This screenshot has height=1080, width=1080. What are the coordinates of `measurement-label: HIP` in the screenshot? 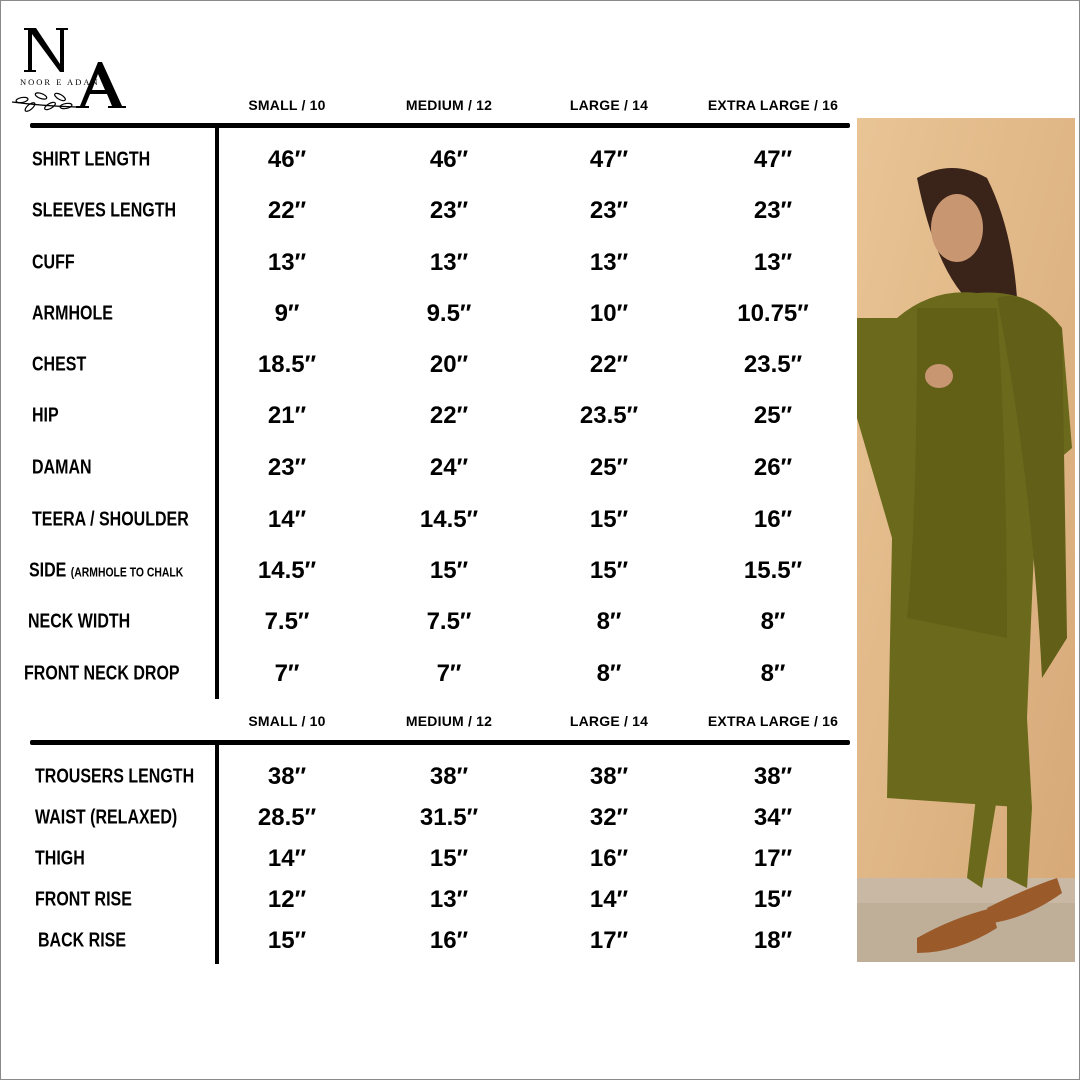 It's located at (45, 416).